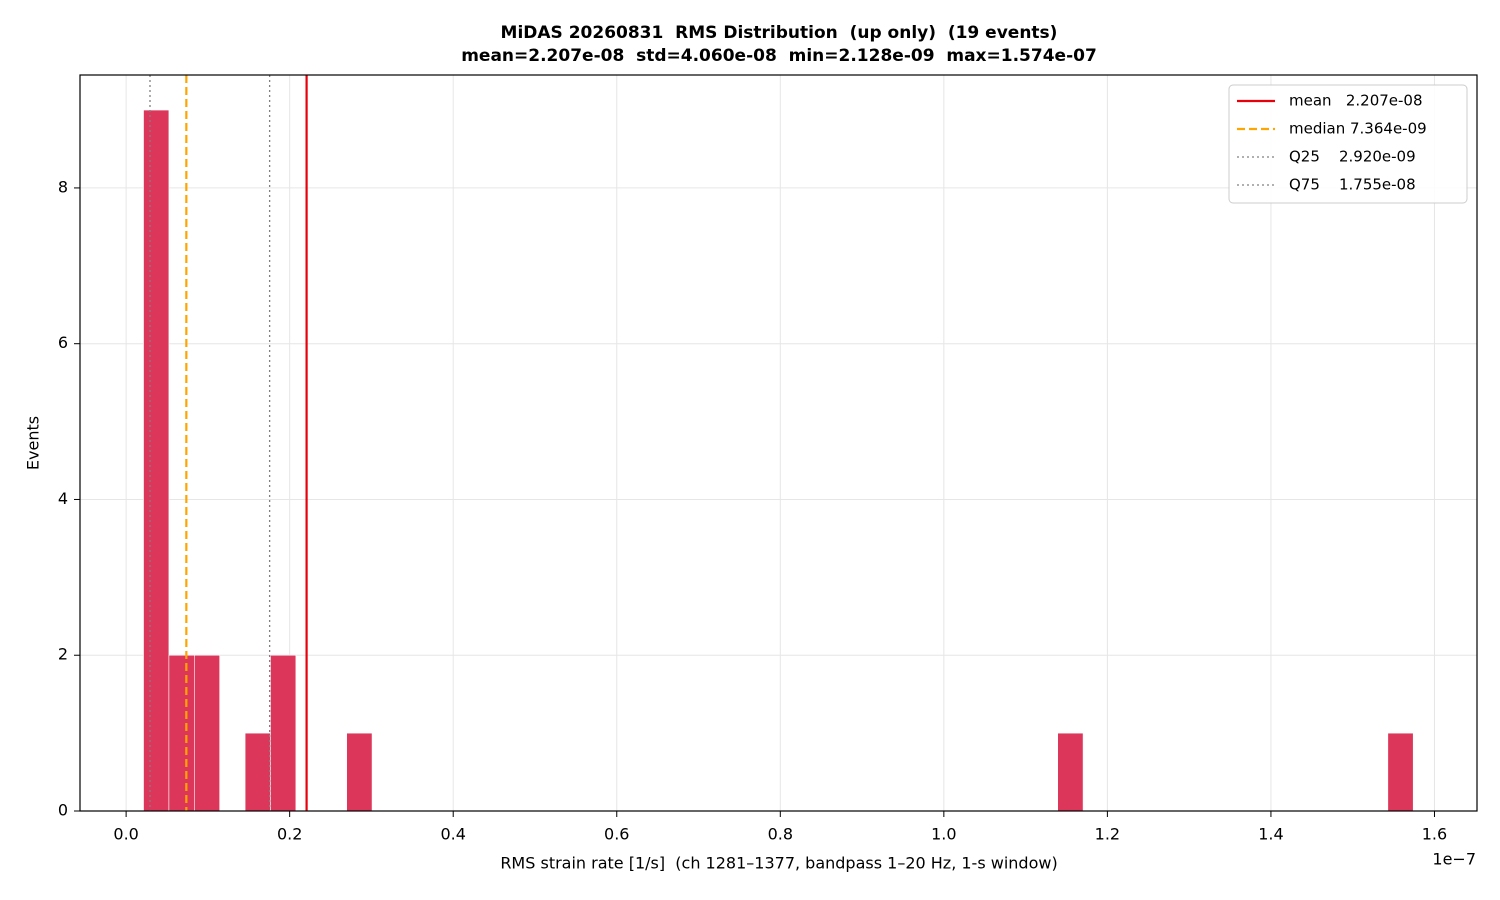 This screenshot has height=900, width=1500. Describe the element at coordinates (1352, 157) in the screenshot. I see `legend-label: Q25 2.920e-09` at that location.